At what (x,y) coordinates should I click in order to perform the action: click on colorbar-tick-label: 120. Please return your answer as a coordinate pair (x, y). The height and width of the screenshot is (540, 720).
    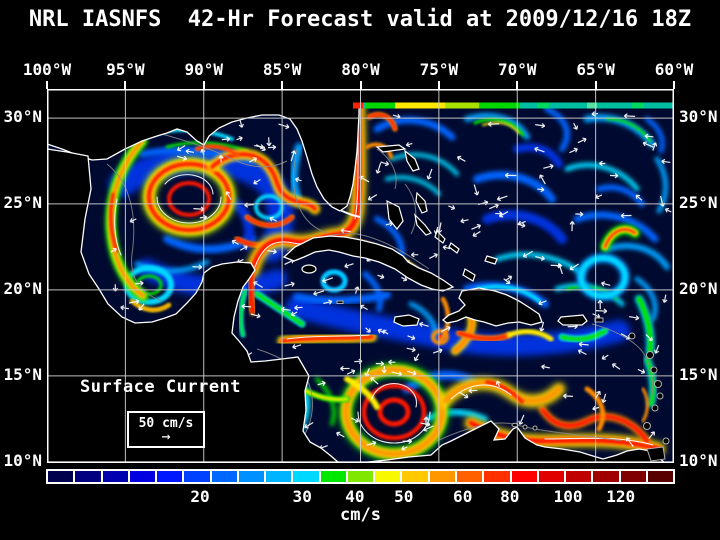
    Looking at the image, I should click on (621, 496).